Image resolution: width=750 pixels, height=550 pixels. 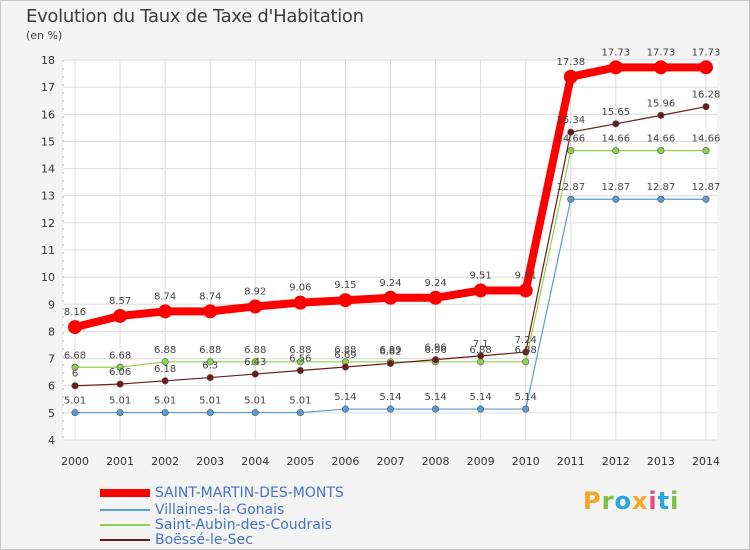 What do you see at coordinates (75, 461) in the screenshot?
I see `x-tick-label: 2000` at bounding box center [75, 461].